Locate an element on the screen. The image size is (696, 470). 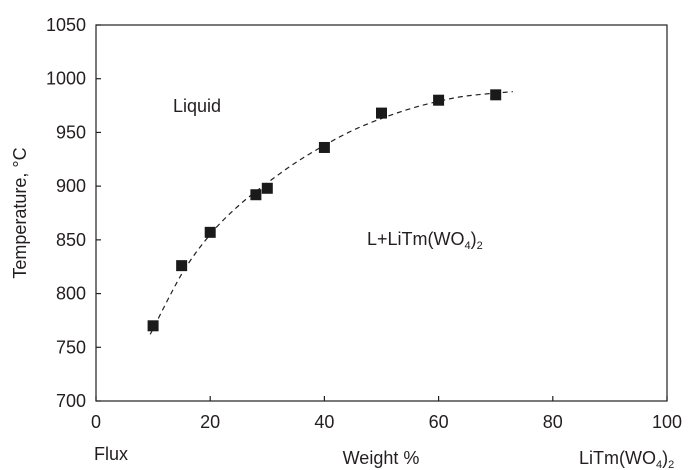
y-tick-label: 900 is located at coordinates (71, 186).